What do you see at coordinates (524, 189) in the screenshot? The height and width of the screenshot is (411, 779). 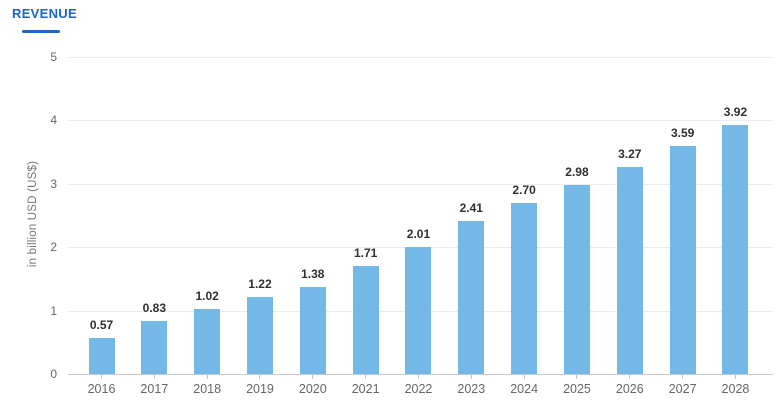 I see `bar-value-label-2024: 2.70` at bounding box center [524, 189].